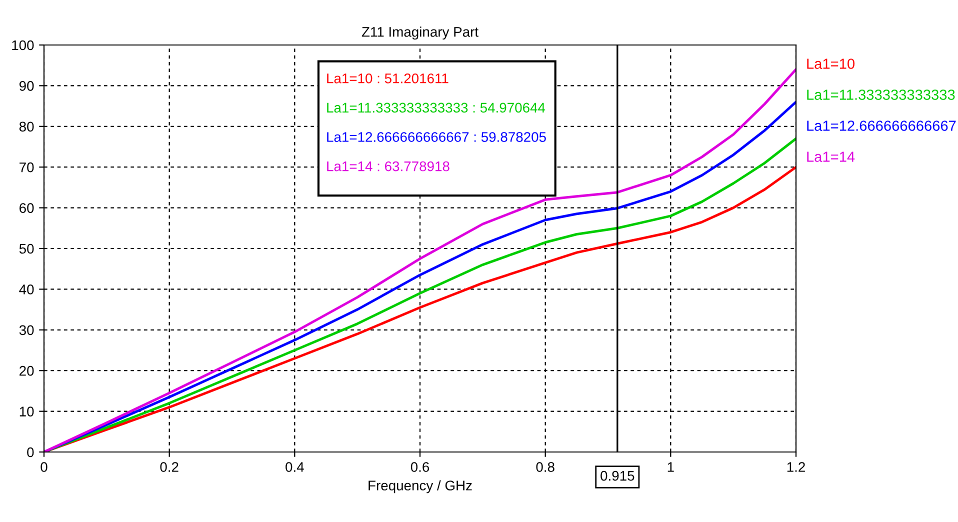 This screenshot has width=958, height=522. What do you see at coordinates (44, 467) in the screenshot?
I see `x-tick-label: 0` at bounding box center [44, 467].